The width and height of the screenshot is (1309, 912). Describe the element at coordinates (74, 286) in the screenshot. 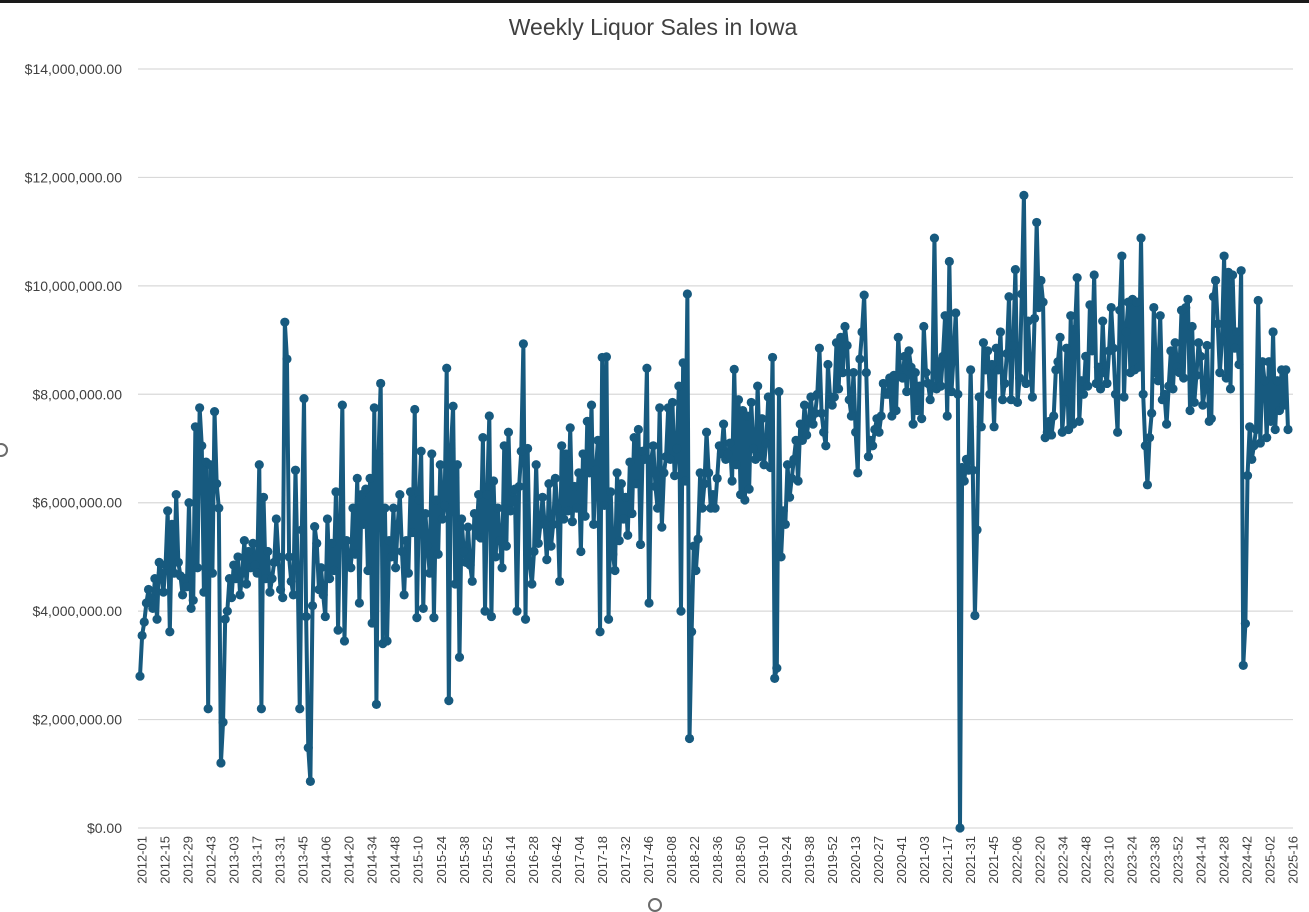

I see `y-tick-label: $10,000,000.00` at that location.